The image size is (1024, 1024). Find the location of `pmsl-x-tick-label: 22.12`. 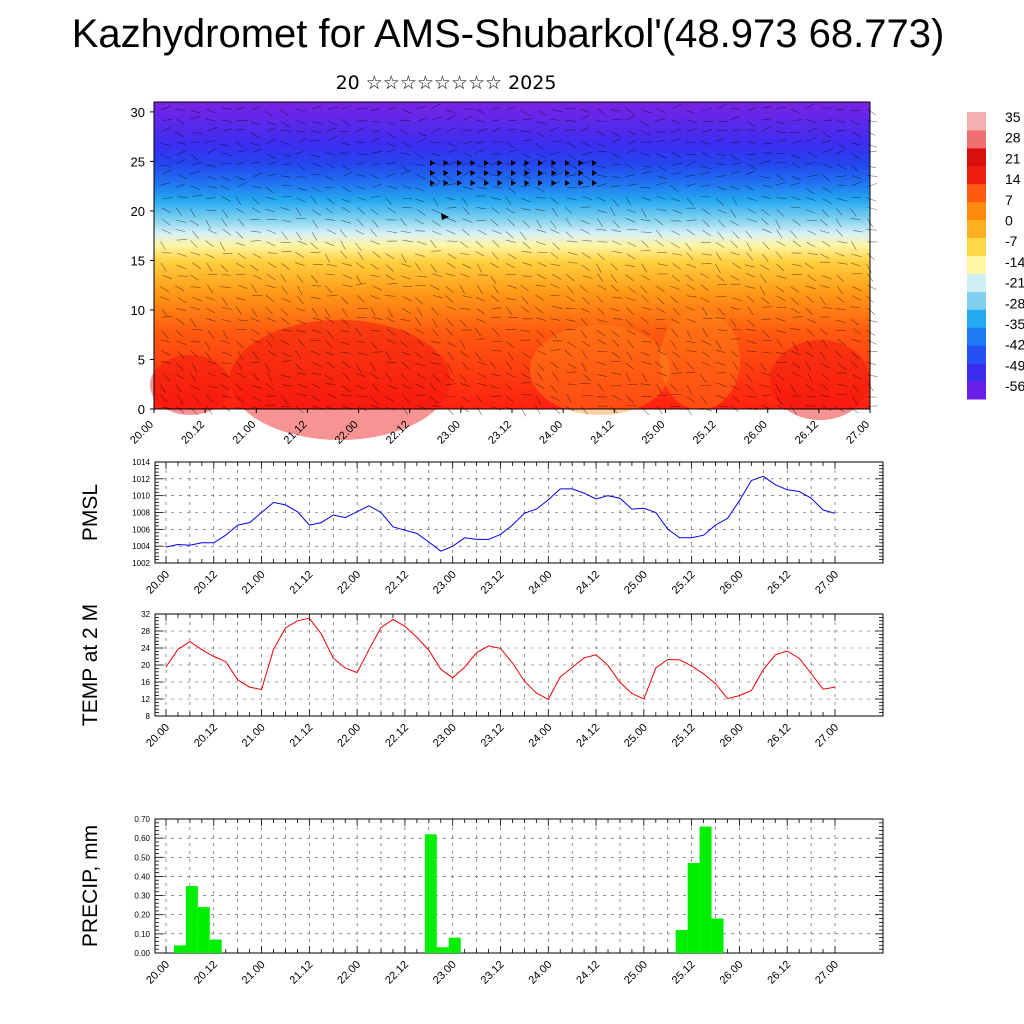

pmsl-x-tick-label: 22.12 is located at coordinates (397, 583).